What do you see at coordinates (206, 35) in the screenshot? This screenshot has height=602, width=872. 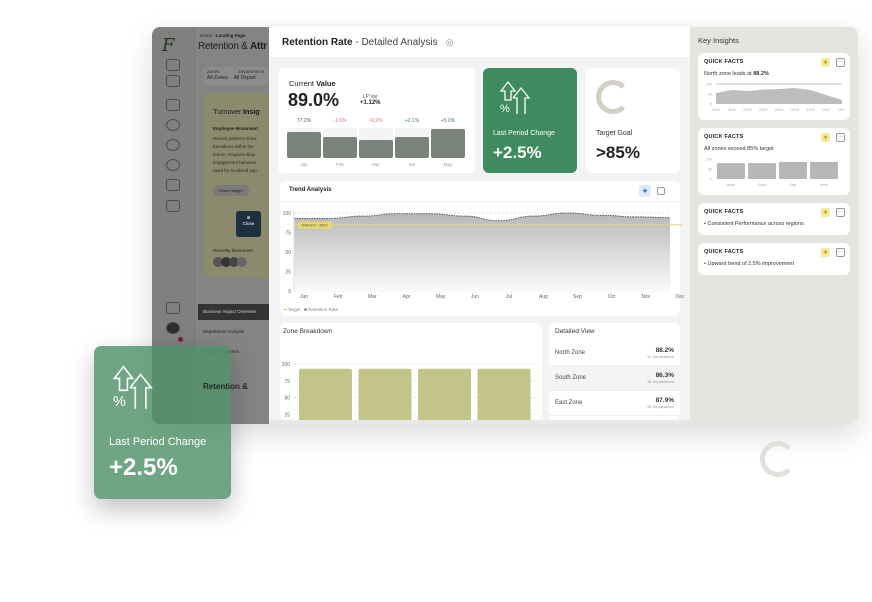 I see `breadcrumb-home: Home` at bounding box center [206, 35].